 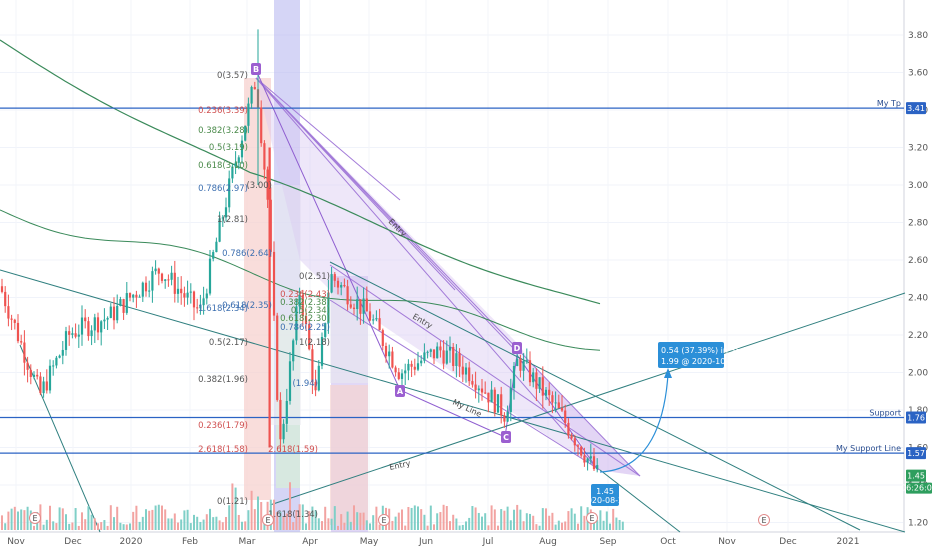 I want to click on pattern-badge, so click(x=400, y=391).